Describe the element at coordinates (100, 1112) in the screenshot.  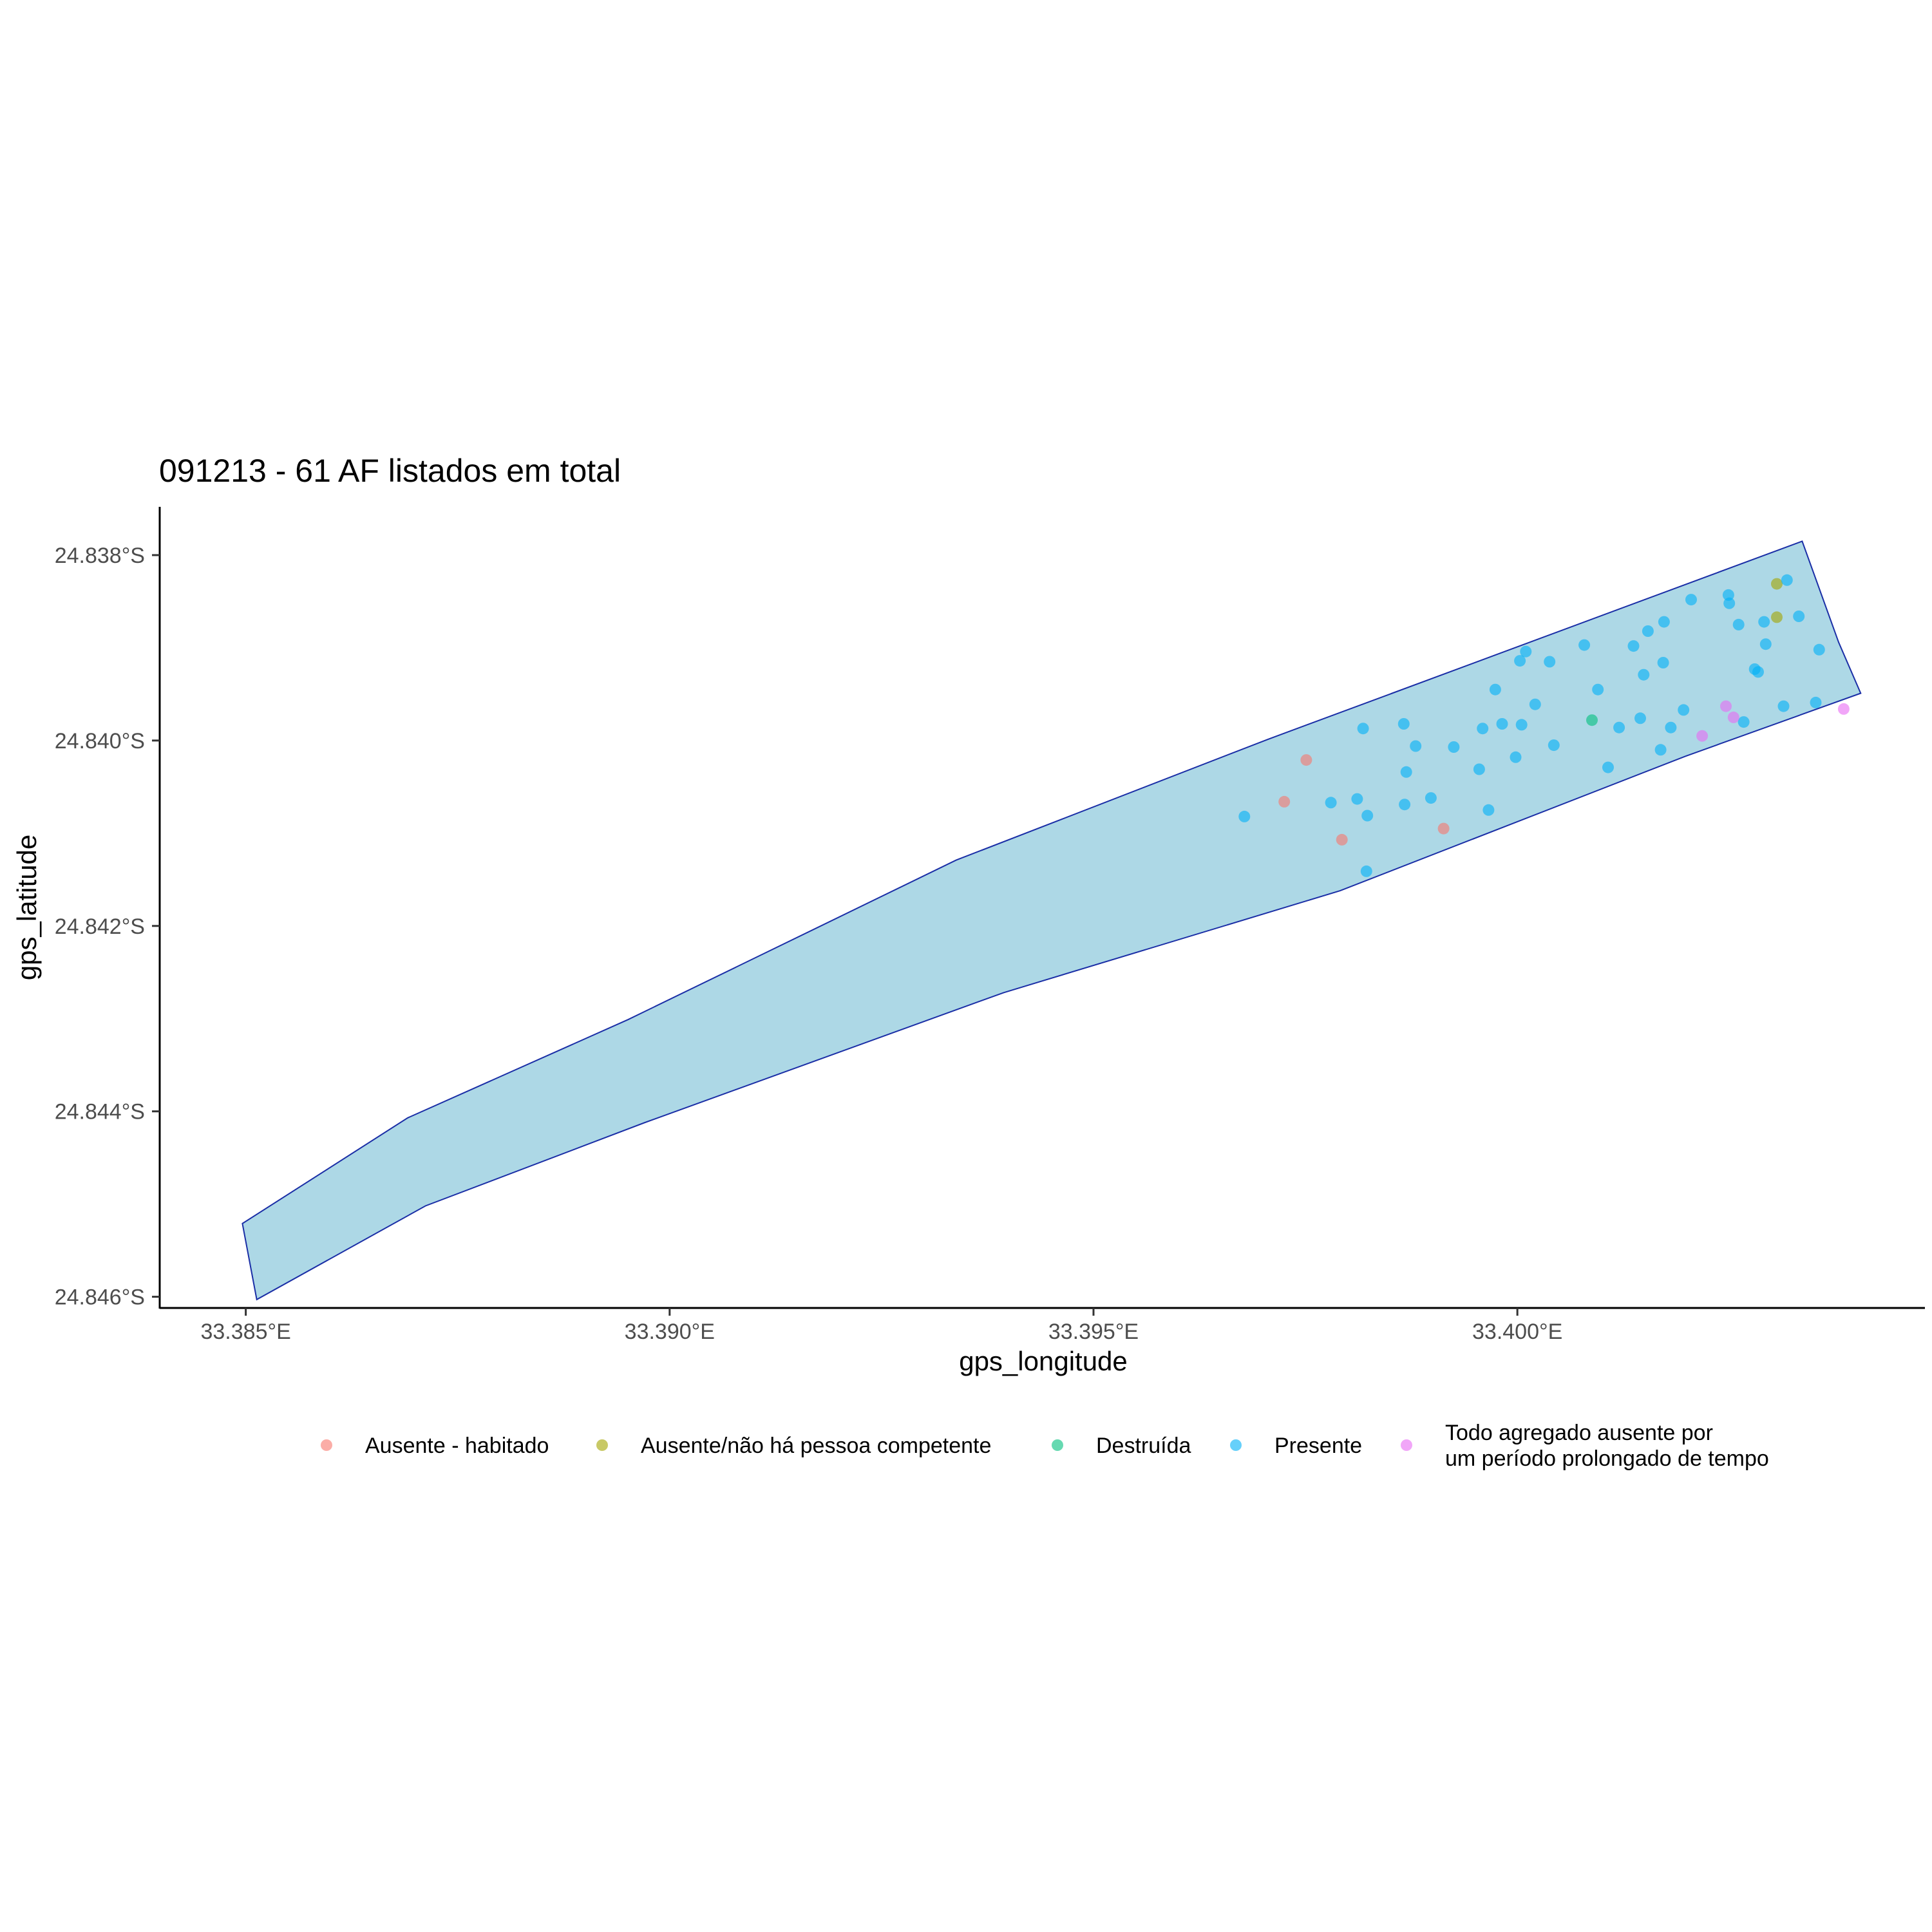
I see `y-tick-label: 24.844°S` at that location.